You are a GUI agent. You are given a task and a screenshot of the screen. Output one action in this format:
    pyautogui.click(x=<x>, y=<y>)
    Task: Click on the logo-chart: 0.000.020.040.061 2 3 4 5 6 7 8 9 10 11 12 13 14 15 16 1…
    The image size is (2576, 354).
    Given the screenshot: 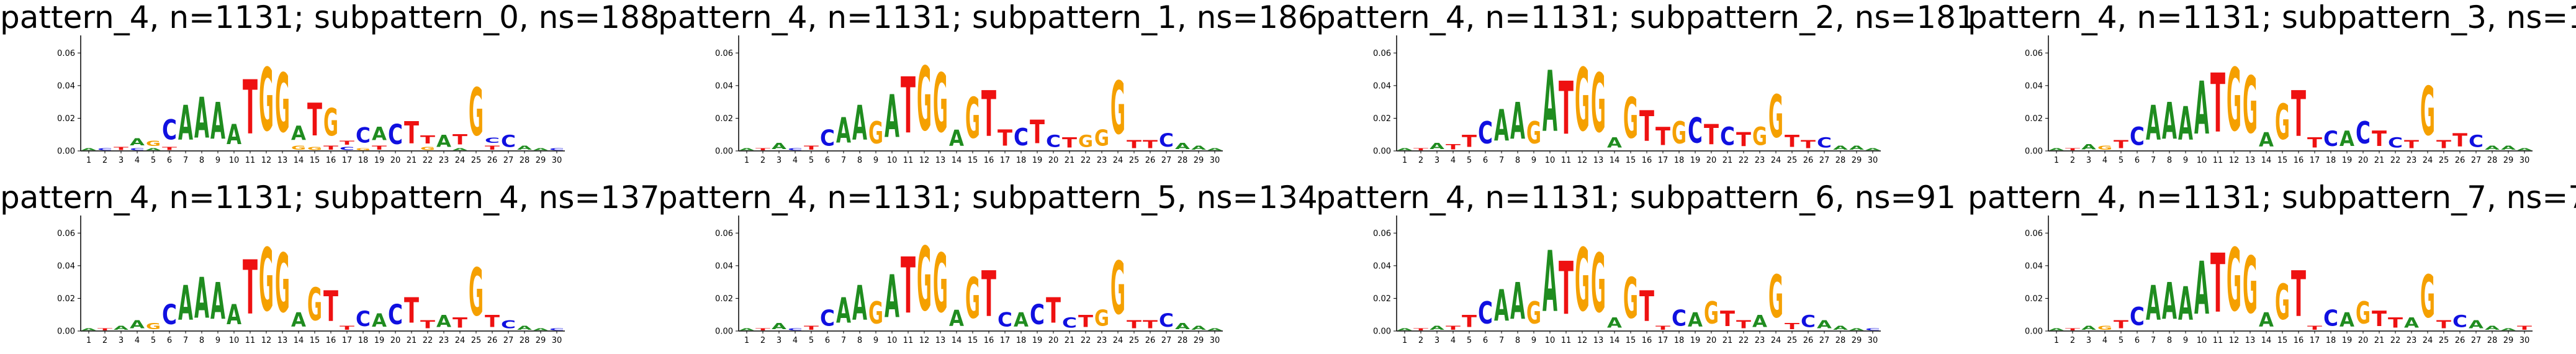 What is the action you would take?
    pyautogui.click(x=2279, y=280)
    